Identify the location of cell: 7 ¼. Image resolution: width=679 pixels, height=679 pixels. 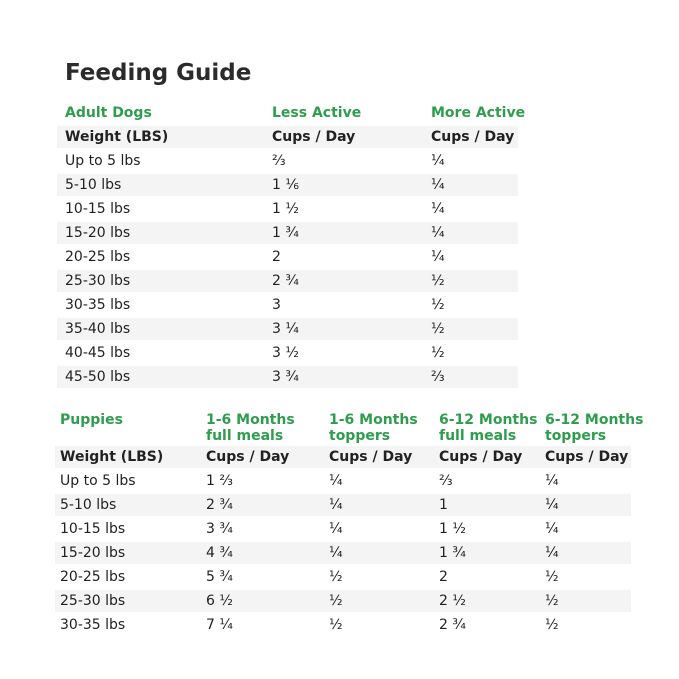
(219, 625).